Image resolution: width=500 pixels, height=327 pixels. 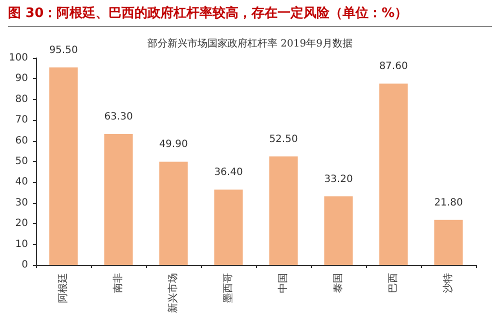 What do you see at coordinates (21, 140) in the screenshot?
I see `y-tick-label: 60` at bounding box center [21, 140].